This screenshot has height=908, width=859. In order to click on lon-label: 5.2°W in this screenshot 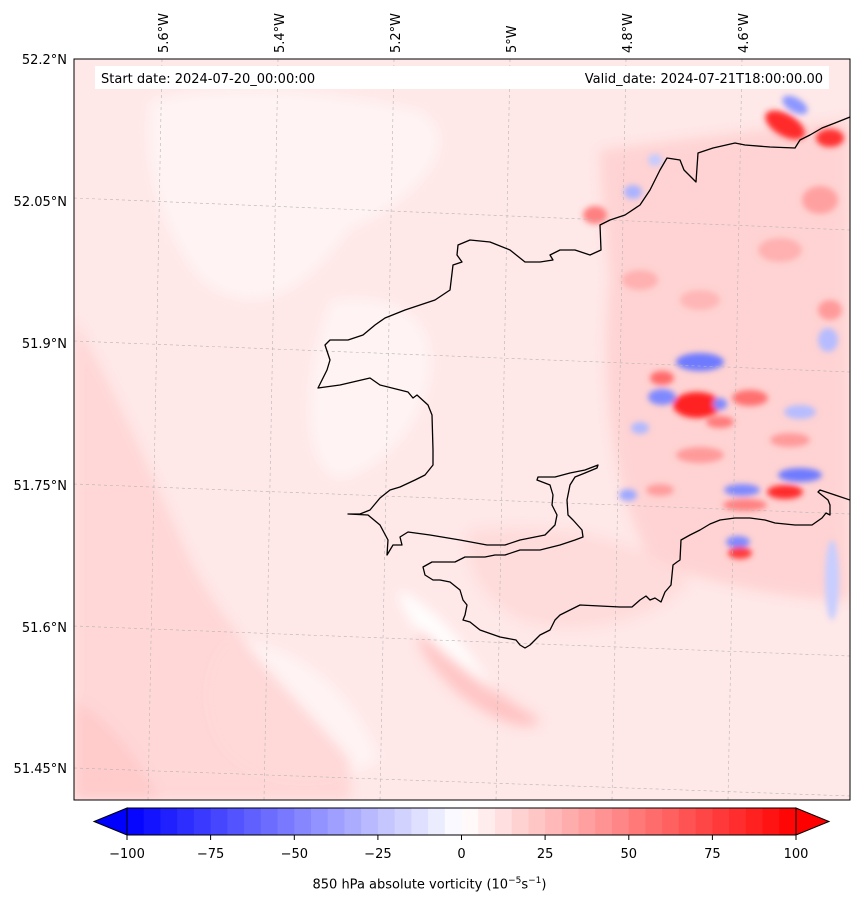, I will do `click(396, 33)`.